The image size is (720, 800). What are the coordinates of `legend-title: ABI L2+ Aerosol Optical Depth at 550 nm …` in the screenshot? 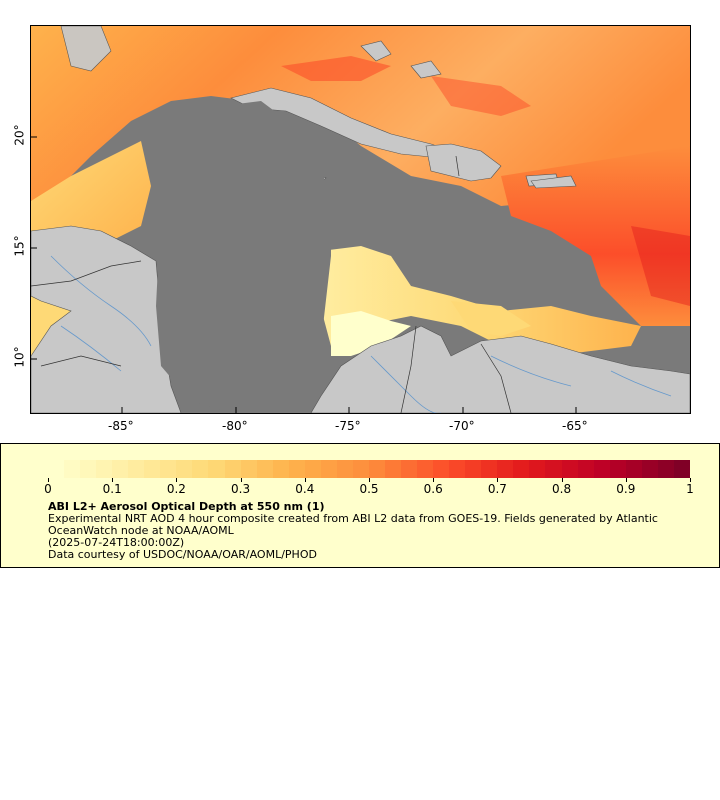 It's located at (186, 506).